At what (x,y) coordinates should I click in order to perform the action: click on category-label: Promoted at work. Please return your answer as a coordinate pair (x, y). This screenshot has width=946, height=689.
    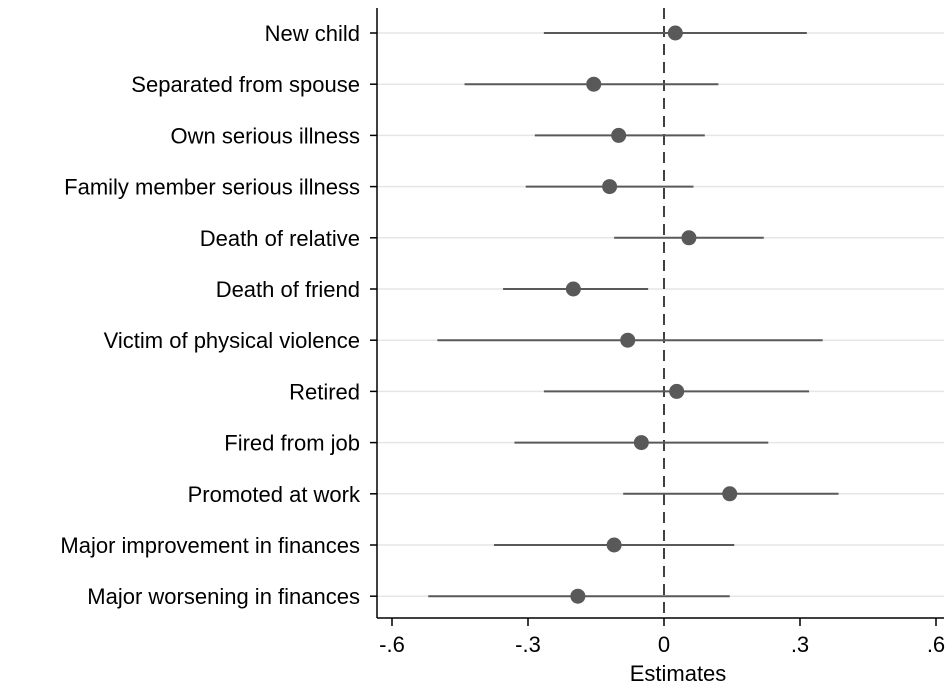
    Looking at the image, I should click on (274, 494).